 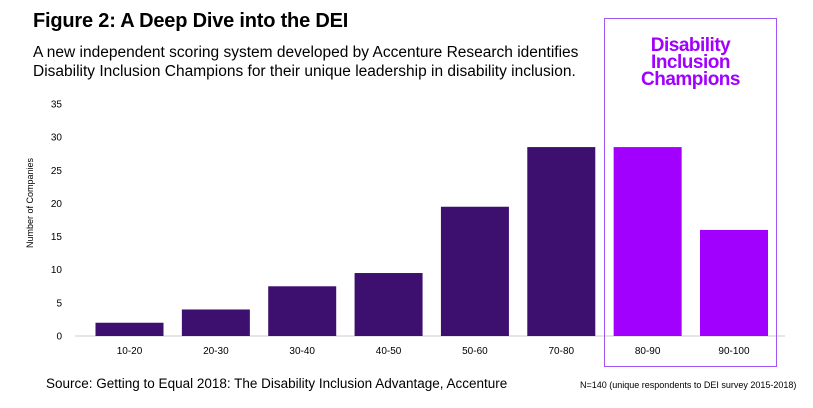 I want to click on y-tick-label: 35, so click(x=57, y=105).